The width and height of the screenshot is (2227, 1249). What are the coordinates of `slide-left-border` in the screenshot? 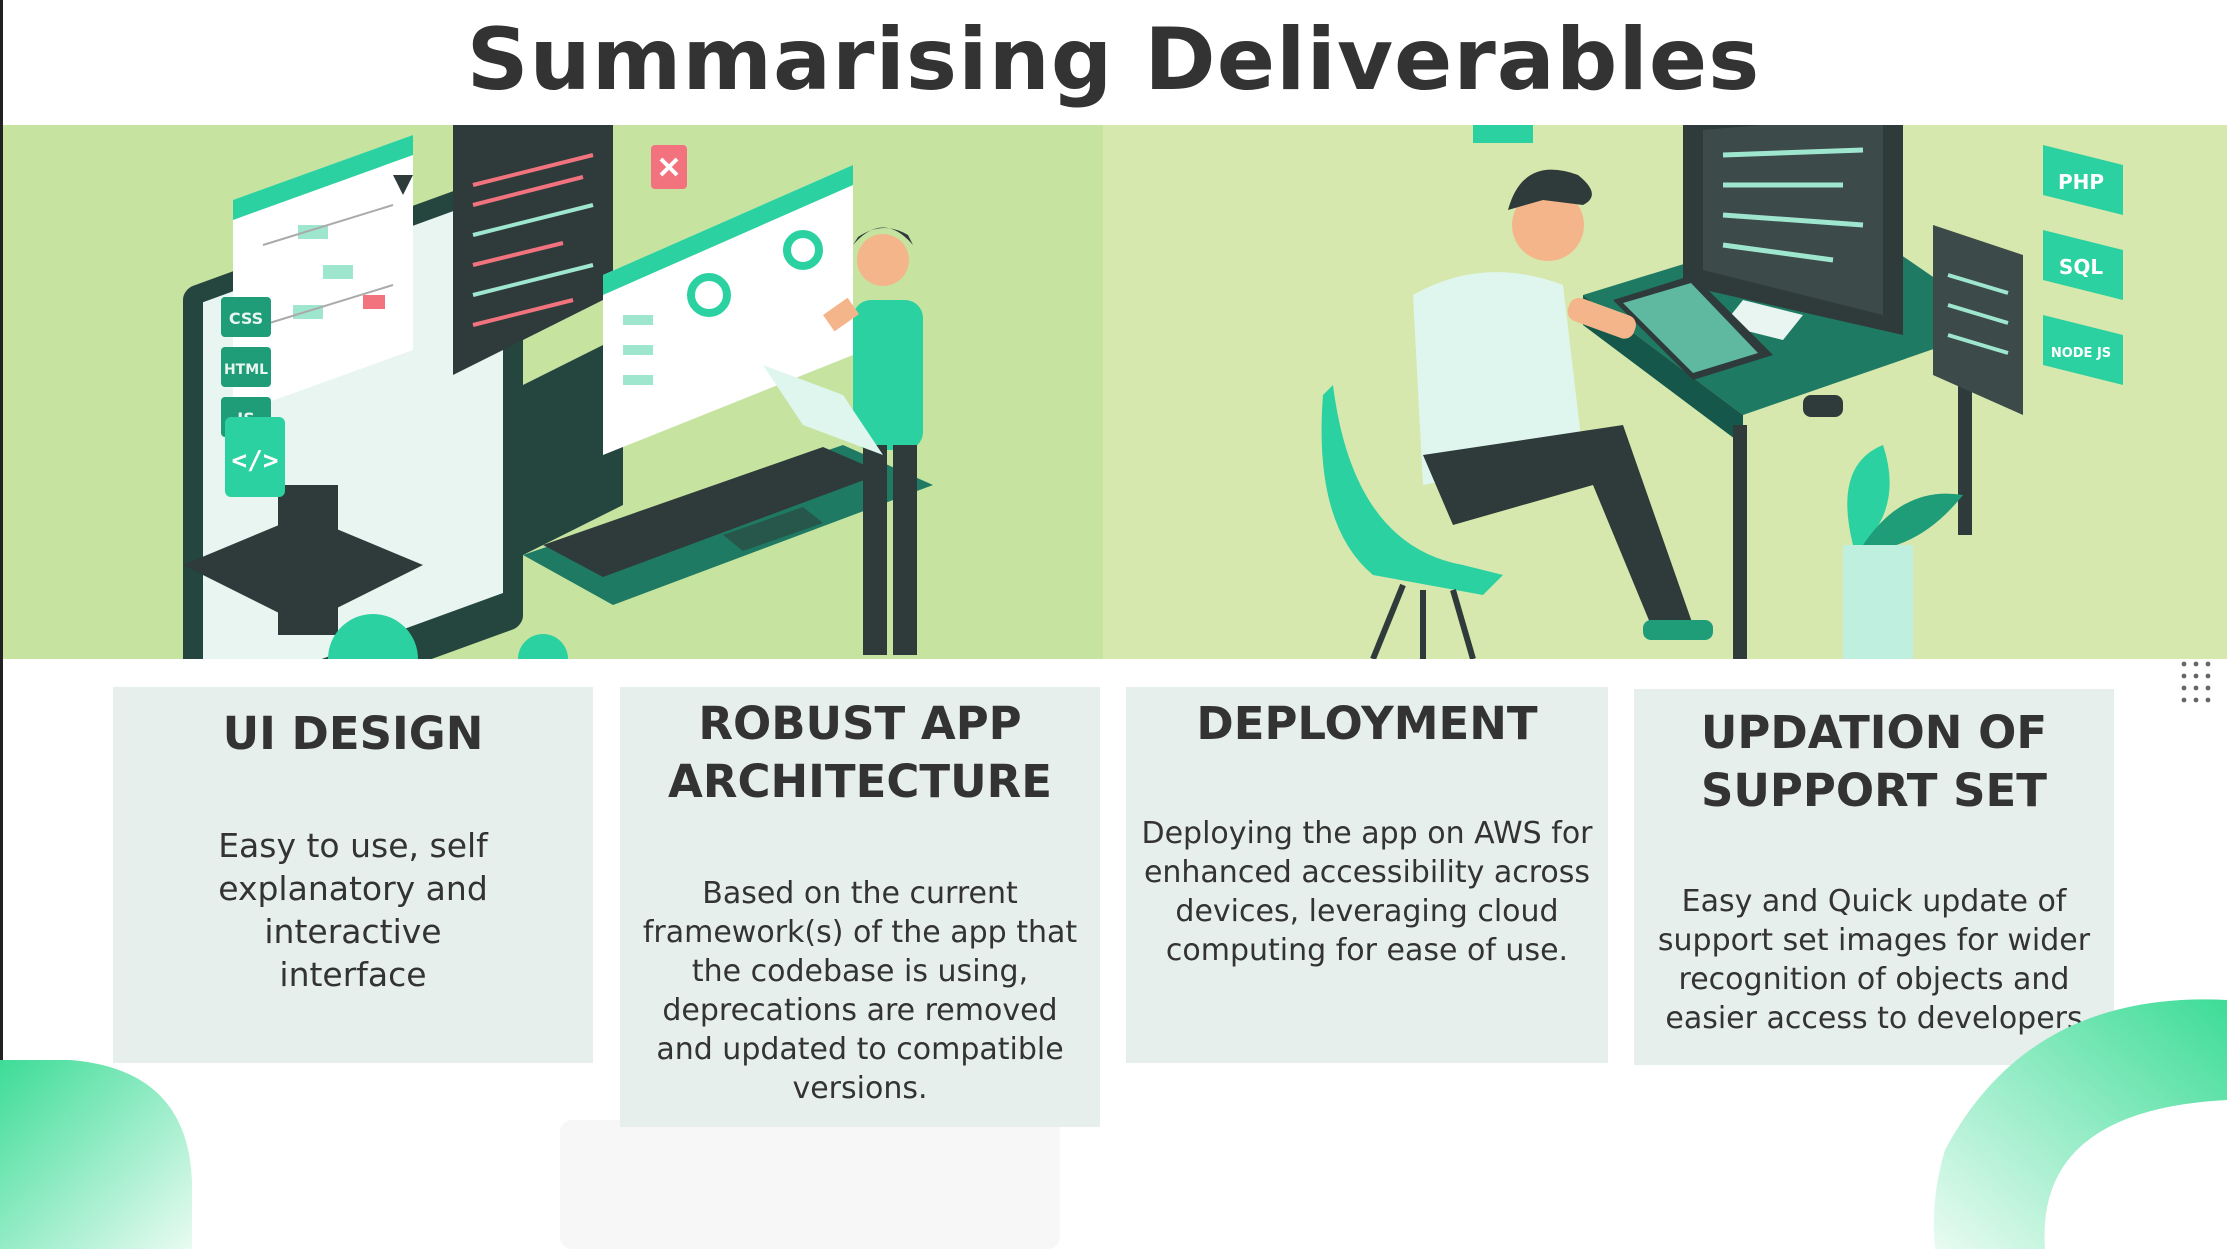 It's located at (1, 624).